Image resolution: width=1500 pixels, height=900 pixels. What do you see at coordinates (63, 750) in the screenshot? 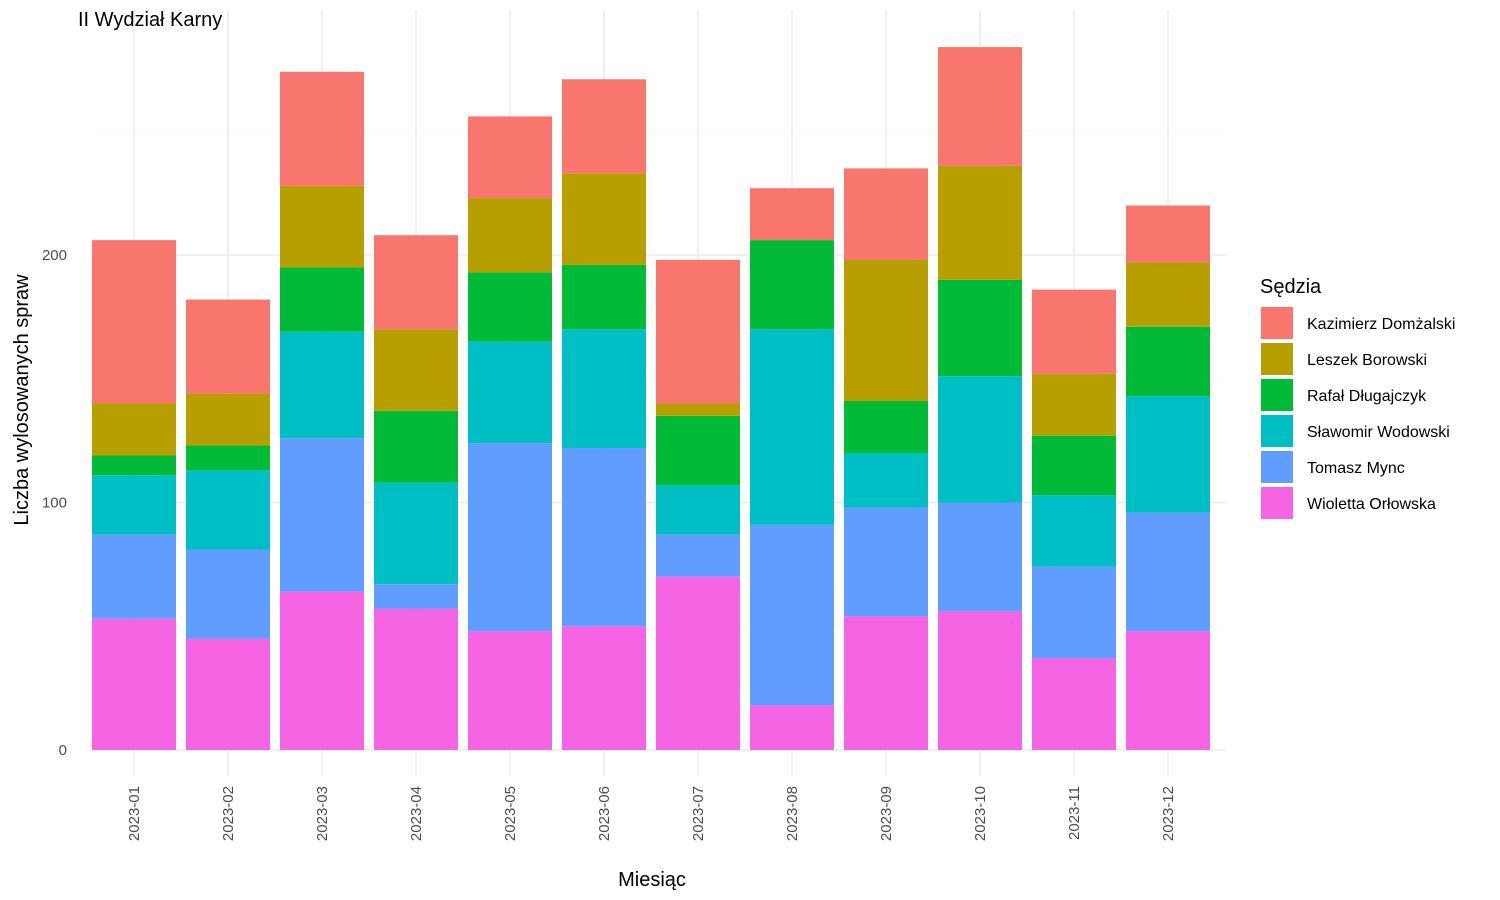
I see `y-tick-label: 0` at bounding box center [63, 750].